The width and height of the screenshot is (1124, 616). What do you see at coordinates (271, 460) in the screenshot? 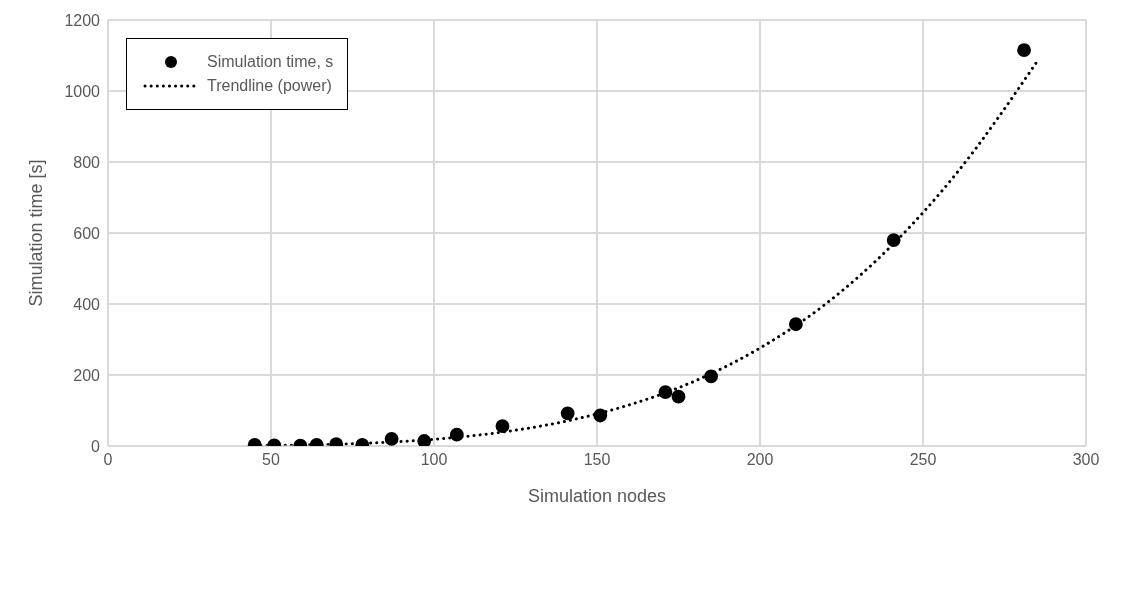
I see `x-tick-label: 50` at bounding box center [271, 460].